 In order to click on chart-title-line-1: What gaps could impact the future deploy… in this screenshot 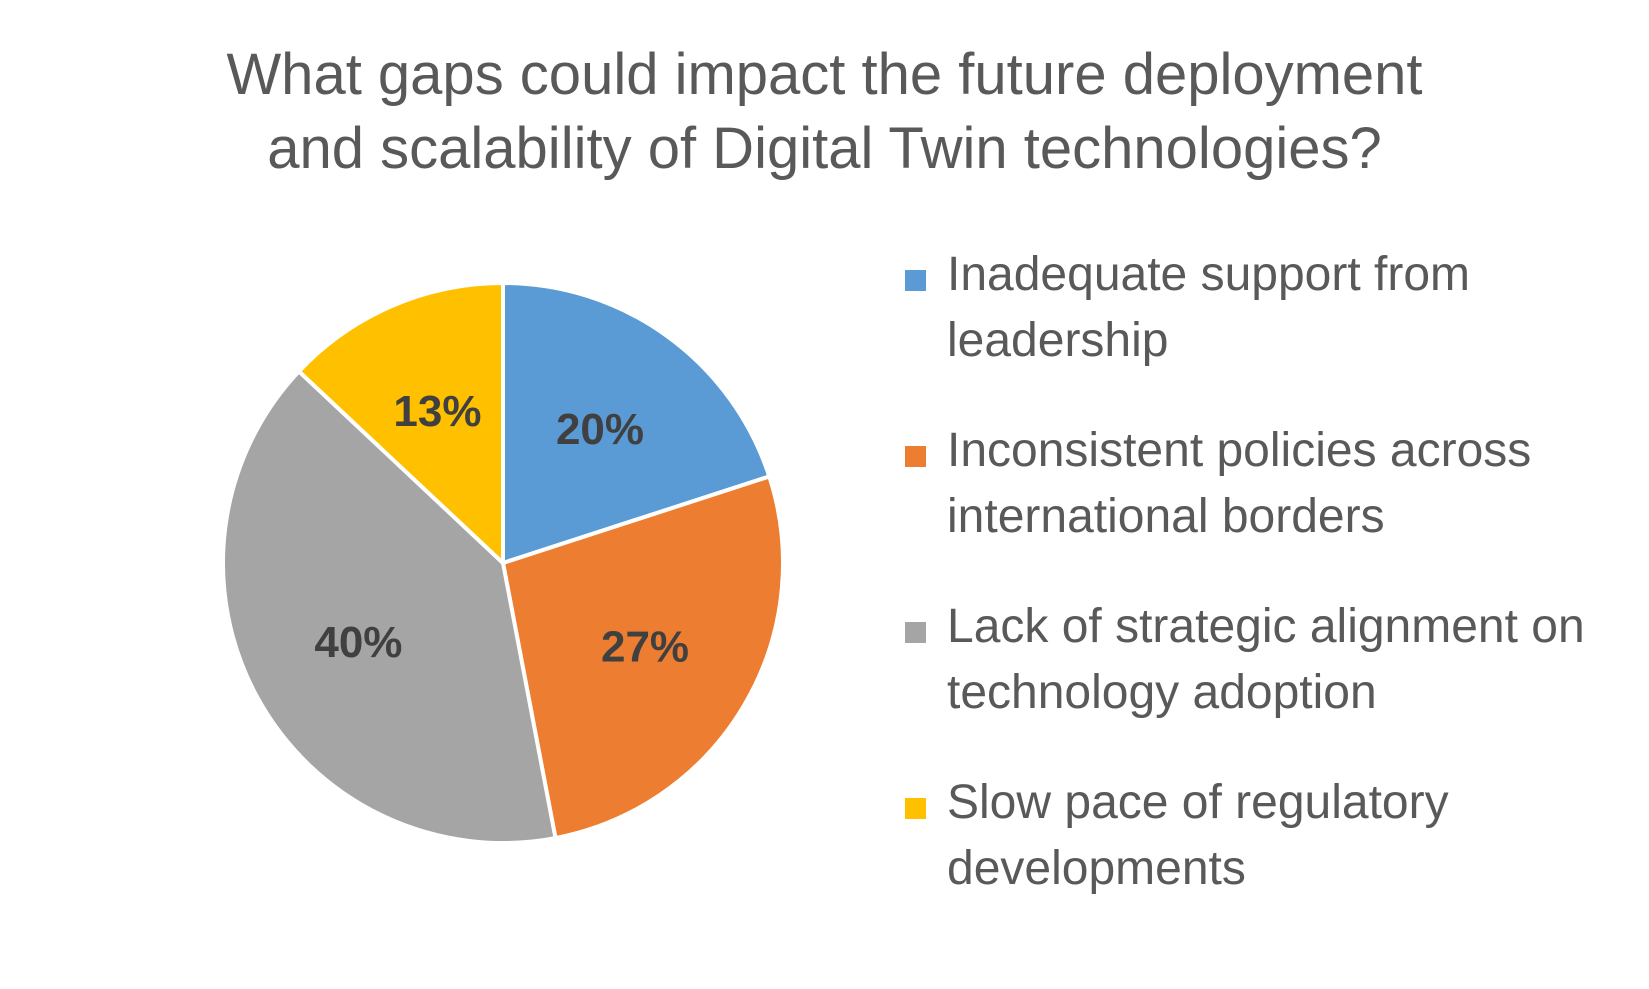, I will do `click(824, 74)`.